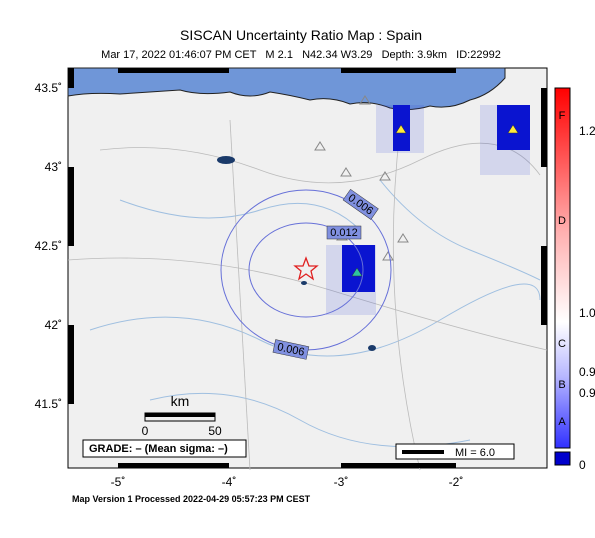 This screenshot has width=595, height=538. What do you see at coordinates (145, 431) in the screenshot?
I see `scale-start: 0` at bounding box center [145, 431].